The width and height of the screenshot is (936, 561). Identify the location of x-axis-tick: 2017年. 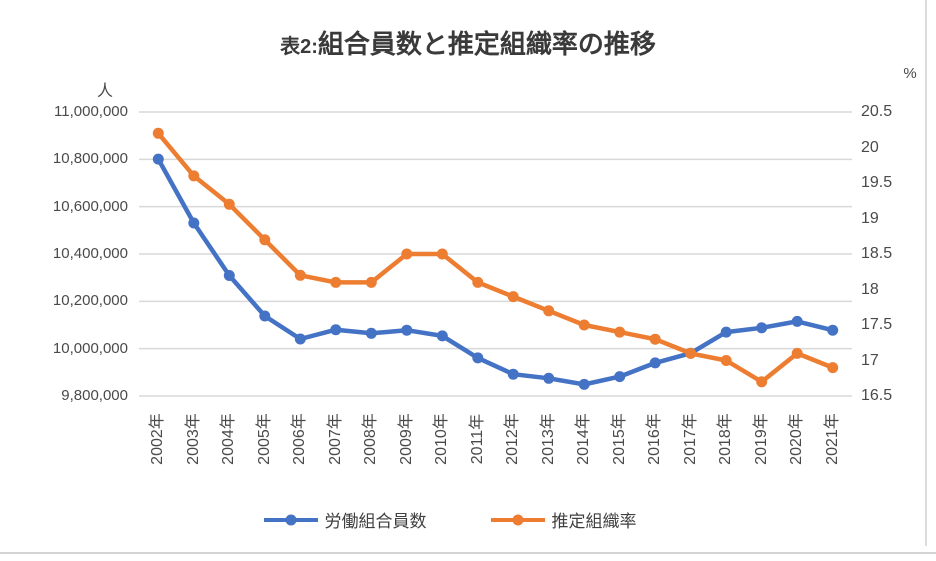
(690, 439).